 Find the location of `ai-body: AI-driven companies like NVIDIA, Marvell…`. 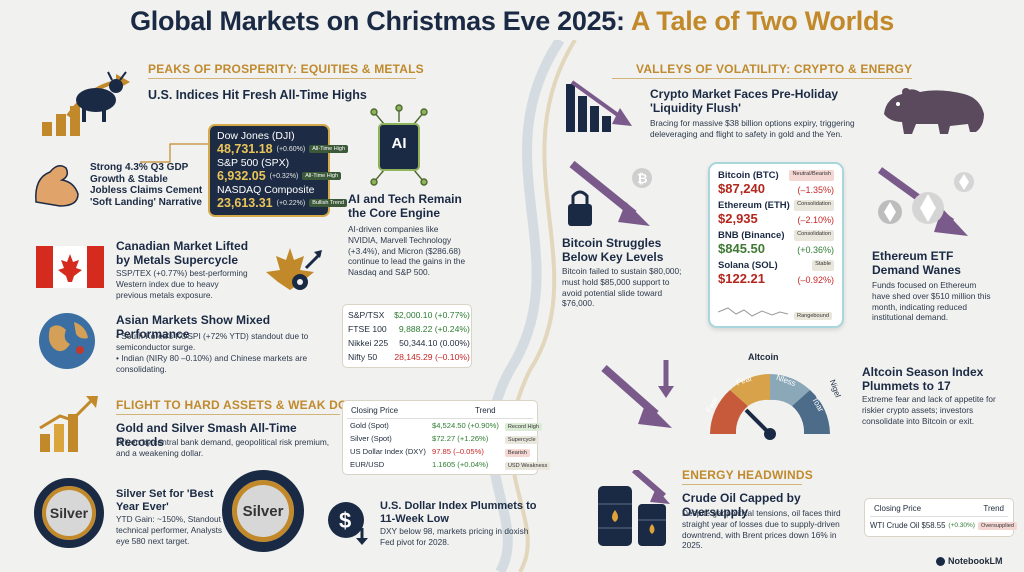

ai-body: AI-driven companies like NVIDIA, Marvell… is located at coordinates (407, 251).